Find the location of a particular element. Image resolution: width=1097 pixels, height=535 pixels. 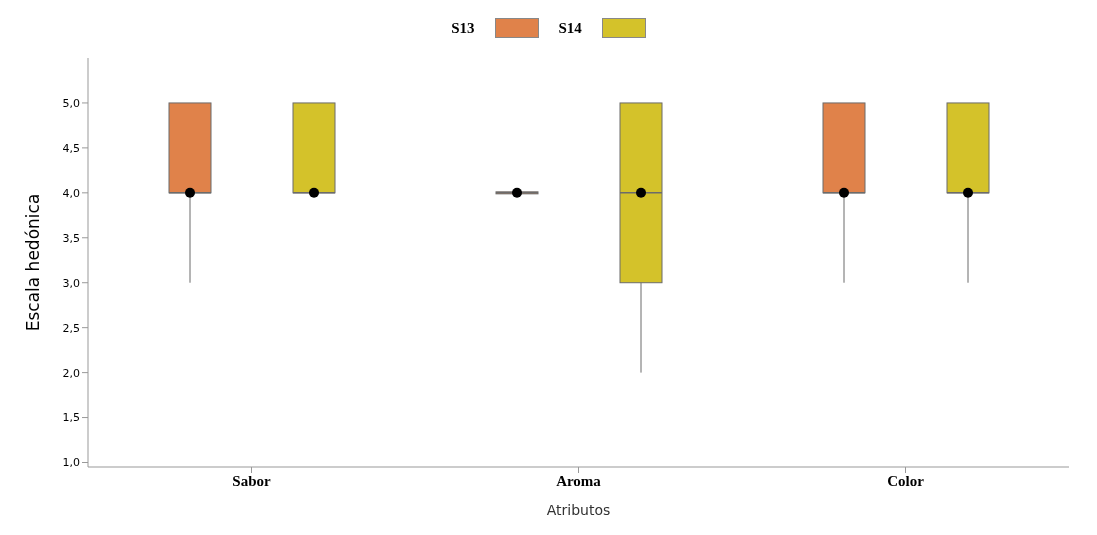

y-tick-label: 3,0 is located at coordinates (71, 283).